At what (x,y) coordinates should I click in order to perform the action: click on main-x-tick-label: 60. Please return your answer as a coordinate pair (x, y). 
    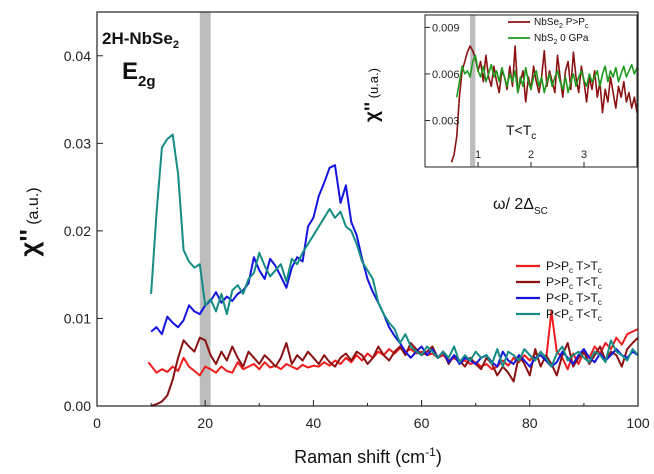
    Looking at the image, I should click on (422, 423).